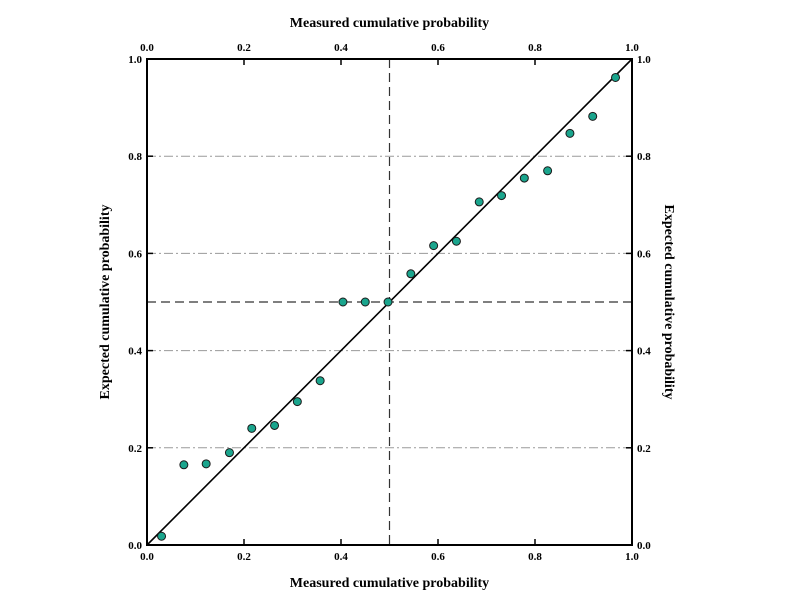 Image resolution: width=793 pixels, height=612 pixels. Describe the element at coordinates (244, 557) in the screenshot. I see `x-tick-label-1: 0.2` at that location.